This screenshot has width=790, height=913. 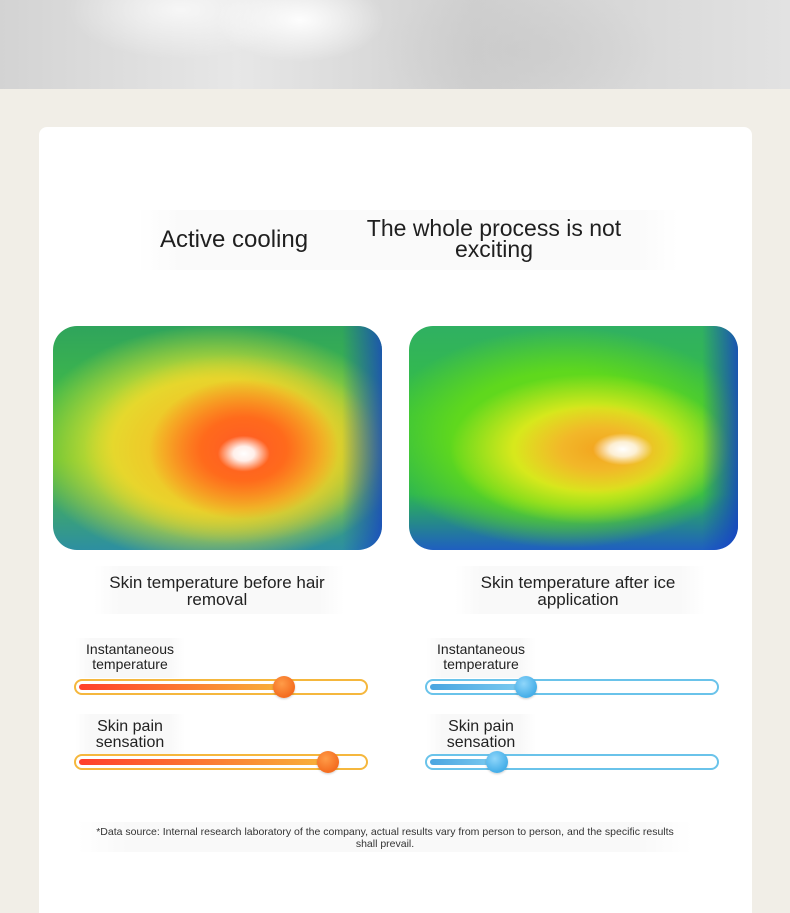 I want to click on slider-track-pain-after, so click(x=572, y=762).